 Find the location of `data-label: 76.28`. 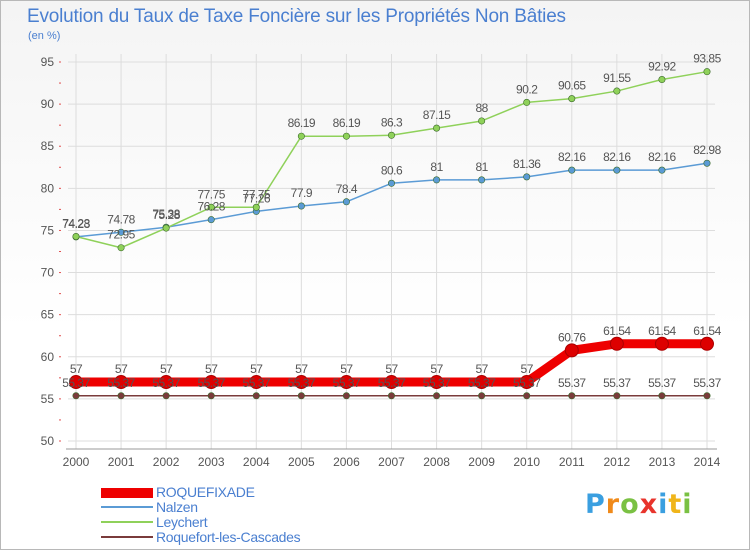

data-label: 76.28 is located at coordinates (211, 207).